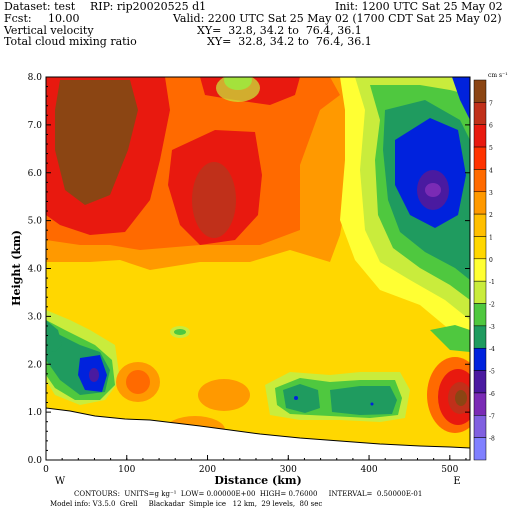  I want to click on colorbar: 7 6 5 4 3 2 1 0 -1 -2 -3 -4 -5 -6 -7 -8, so click(484, 270).